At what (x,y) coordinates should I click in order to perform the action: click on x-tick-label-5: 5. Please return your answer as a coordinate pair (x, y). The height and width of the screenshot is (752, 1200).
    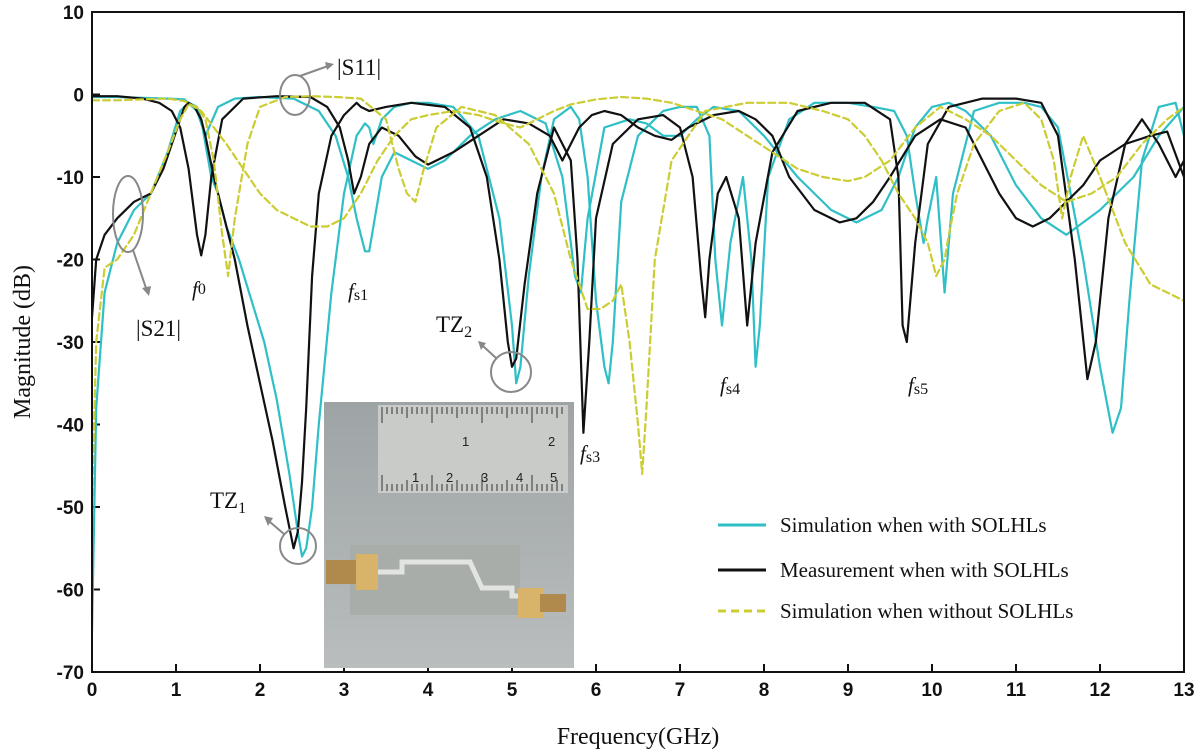
    Looking at the image, I should click on (512, 690).